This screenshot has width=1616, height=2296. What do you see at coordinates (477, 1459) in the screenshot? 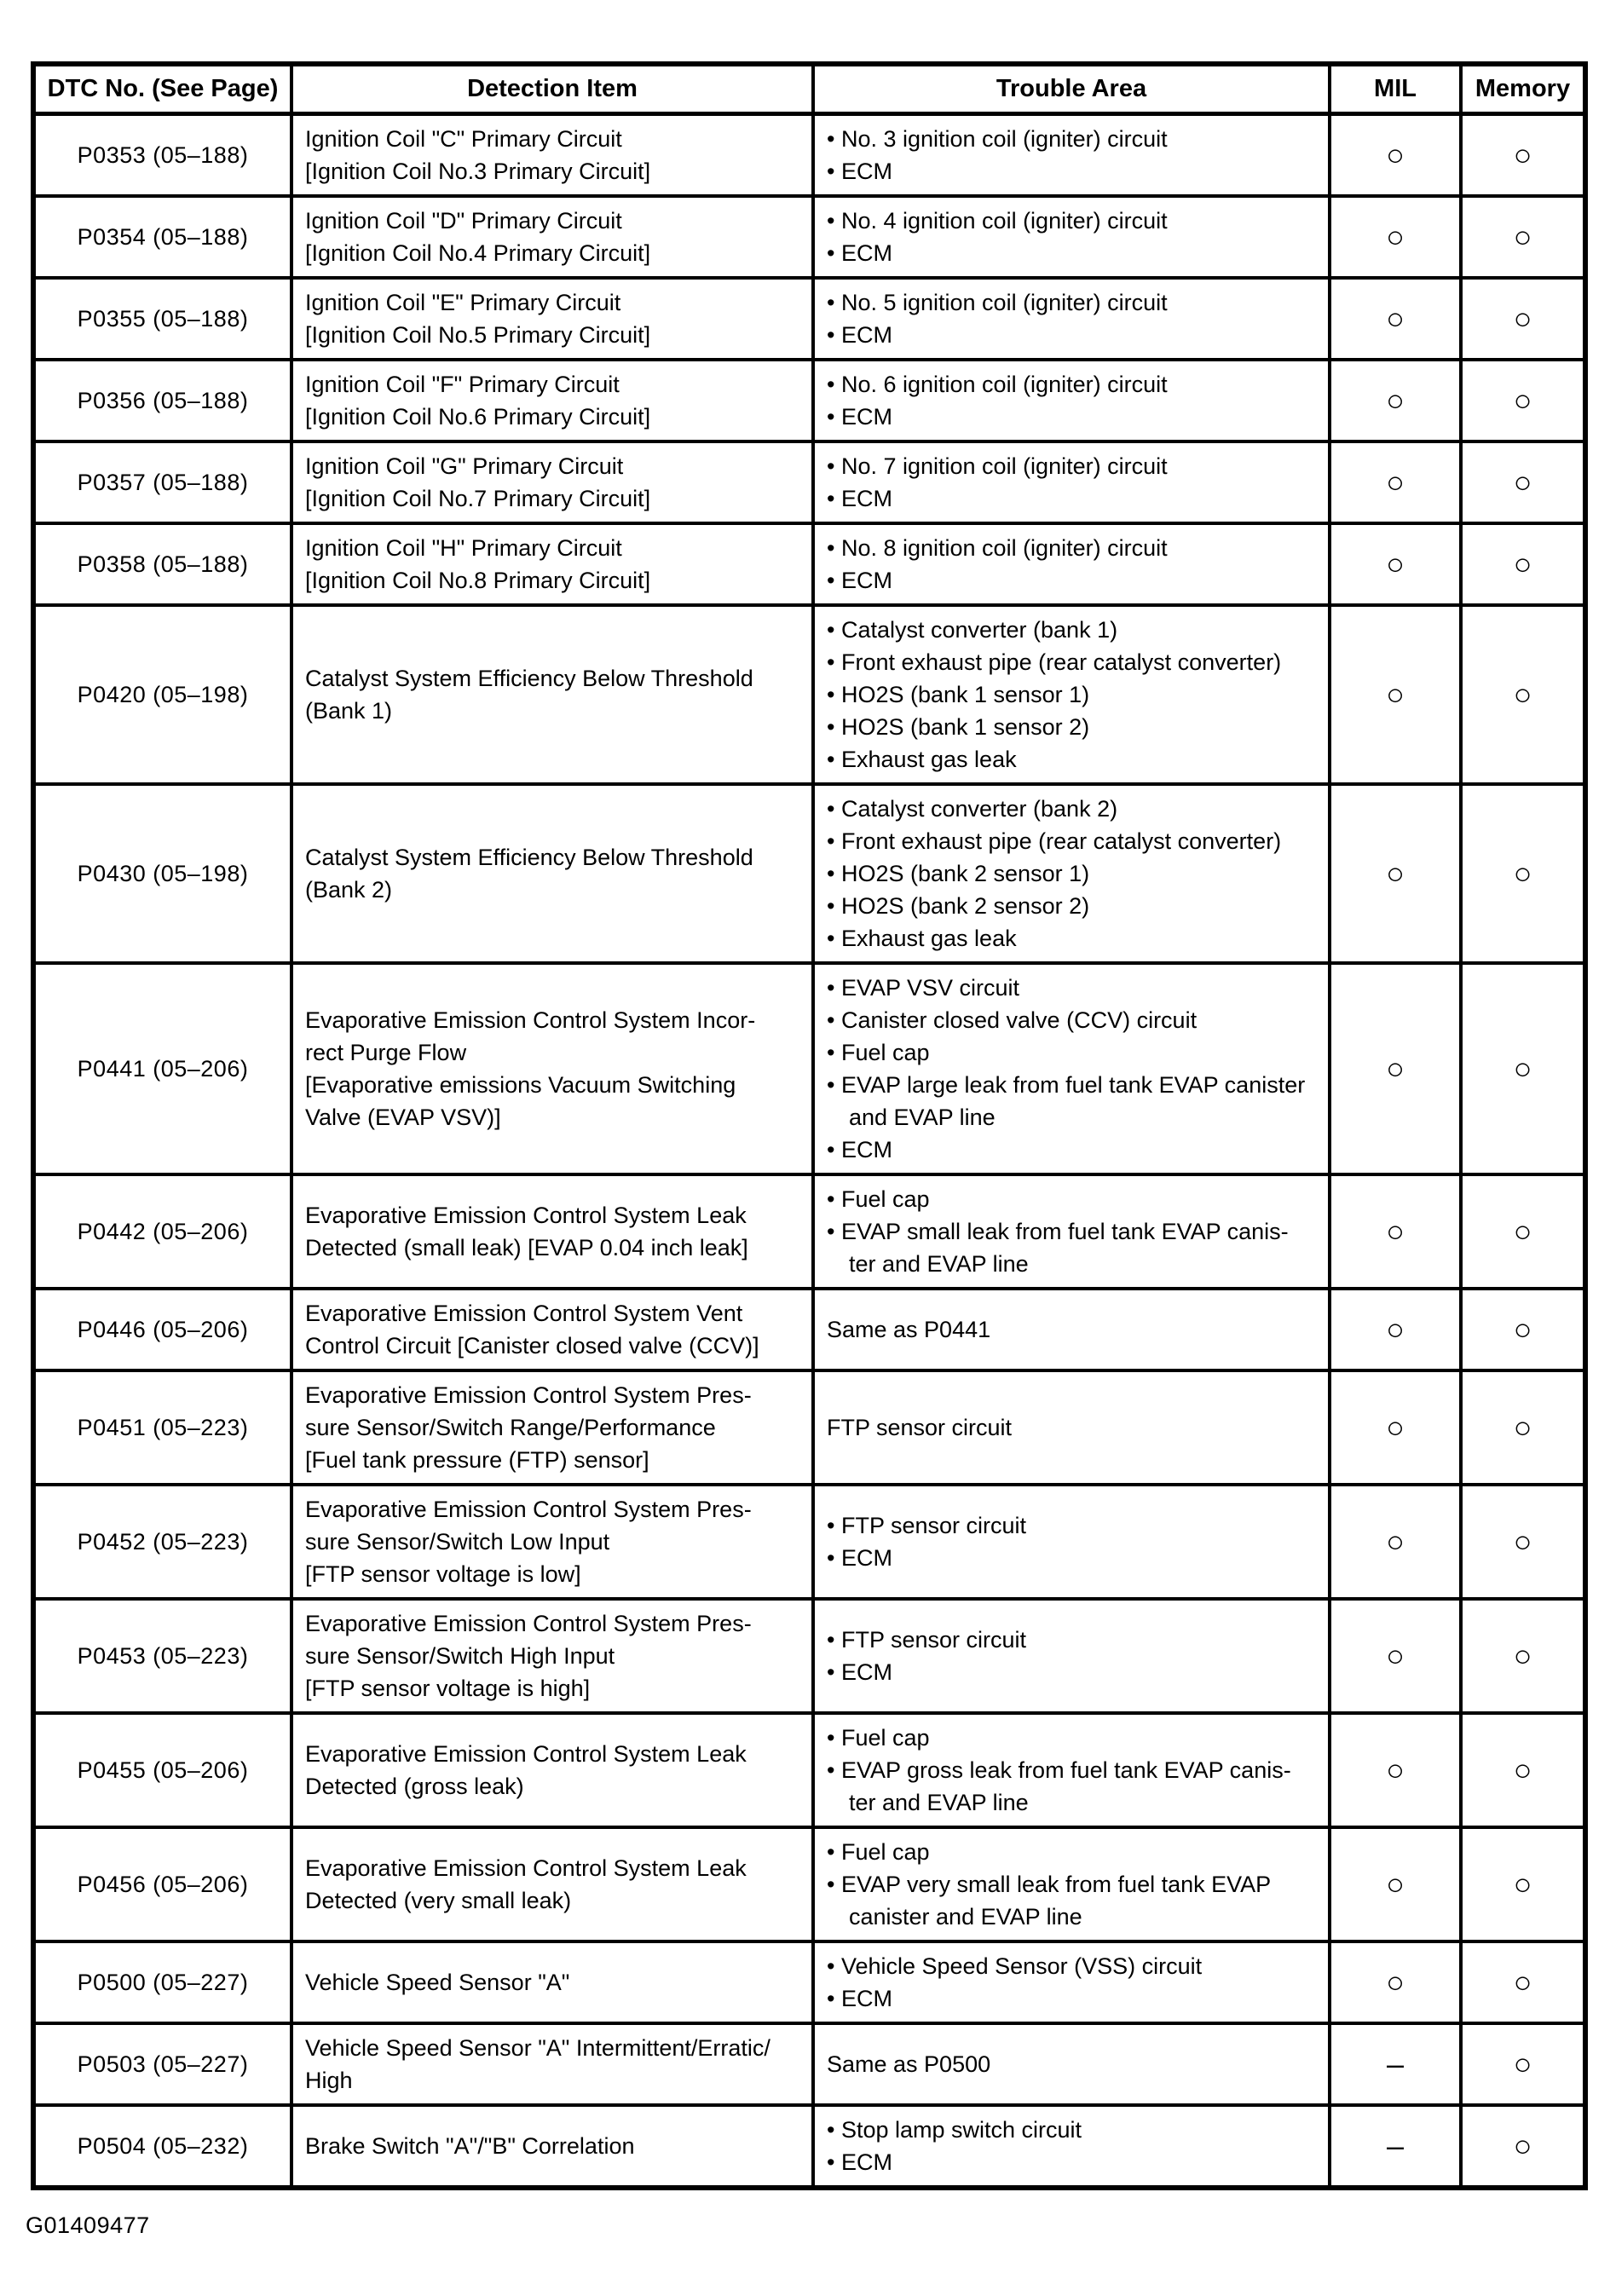
I see `detection-line: [Fuel tank pressure (FTP) sensor]` at bounding box center [477, 1459].